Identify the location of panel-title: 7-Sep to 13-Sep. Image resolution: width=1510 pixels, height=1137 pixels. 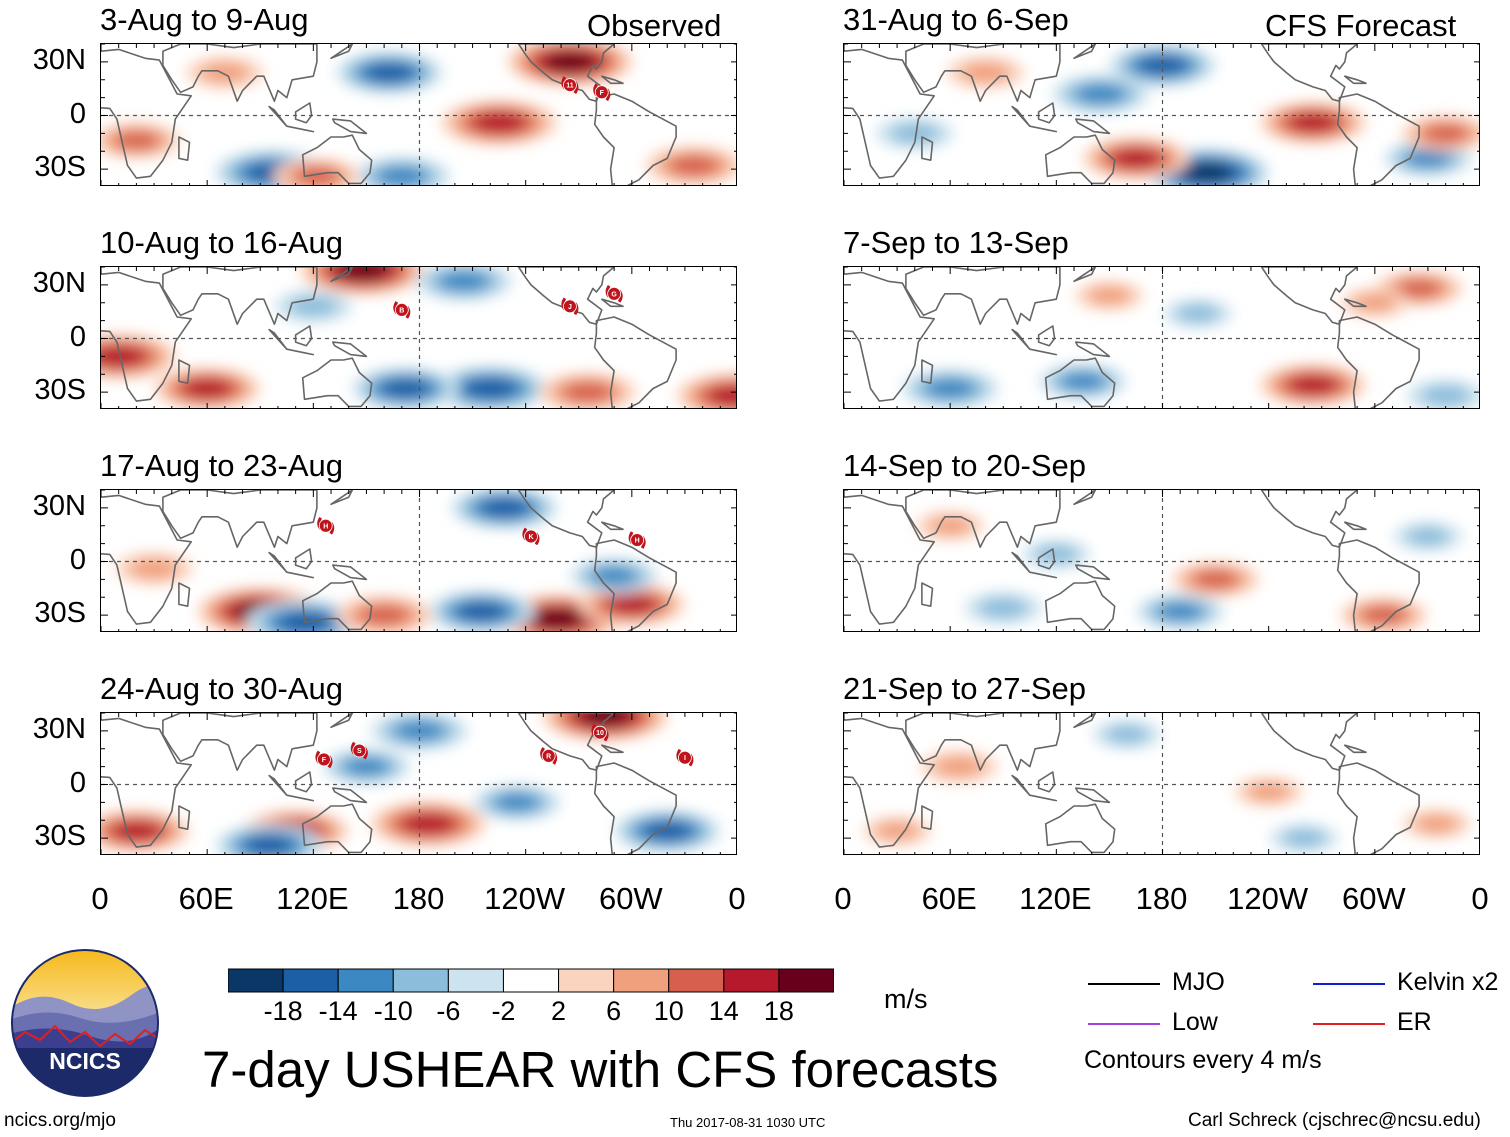
(956, 242).